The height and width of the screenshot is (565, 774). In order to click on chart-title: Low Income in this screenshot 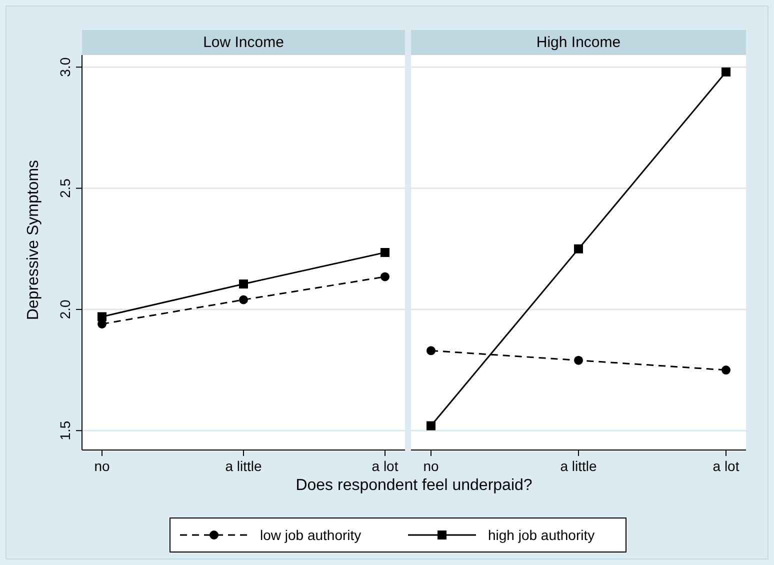, I will do `click(243, 42)`.